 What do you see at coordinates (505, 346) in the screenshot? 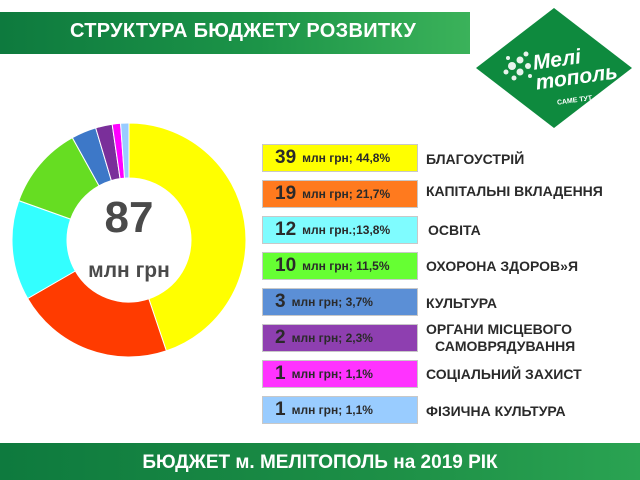
I see `category-label-6-line2: САМОВРЯДУВАННЯ` at bounding box center [505, 346].